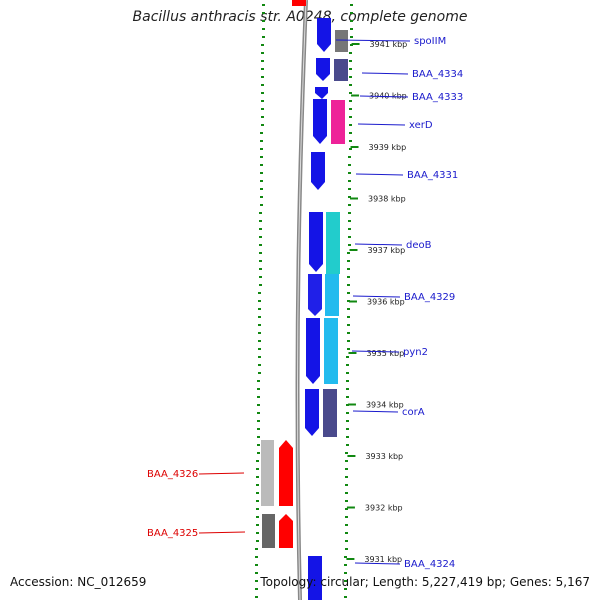 This screenshot has width=600, height=600. Describe the element at coordinates (413, 412) in the screenshot. I see `gene-label-corA: corA` at that location.